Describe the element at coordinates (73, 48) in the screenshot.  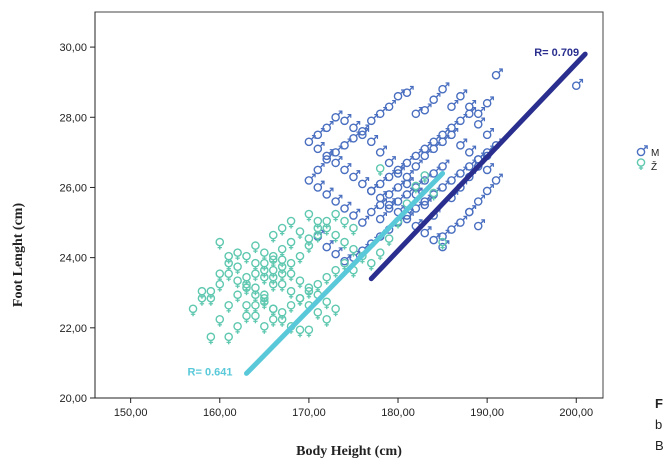
I see `y-tick-label: 30,00` at that location.